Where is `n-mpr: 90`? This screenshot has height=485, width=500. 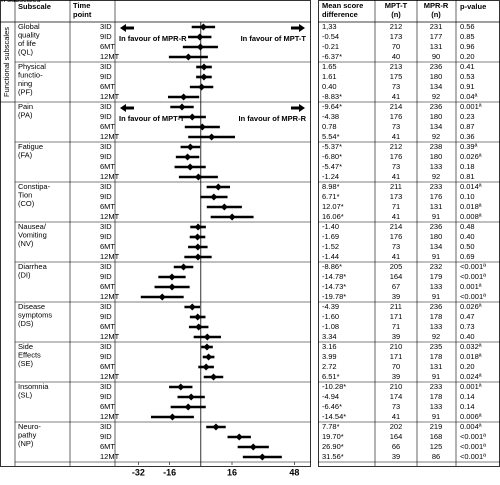 n-mpr: 90 is located at coordinates (436, 56).